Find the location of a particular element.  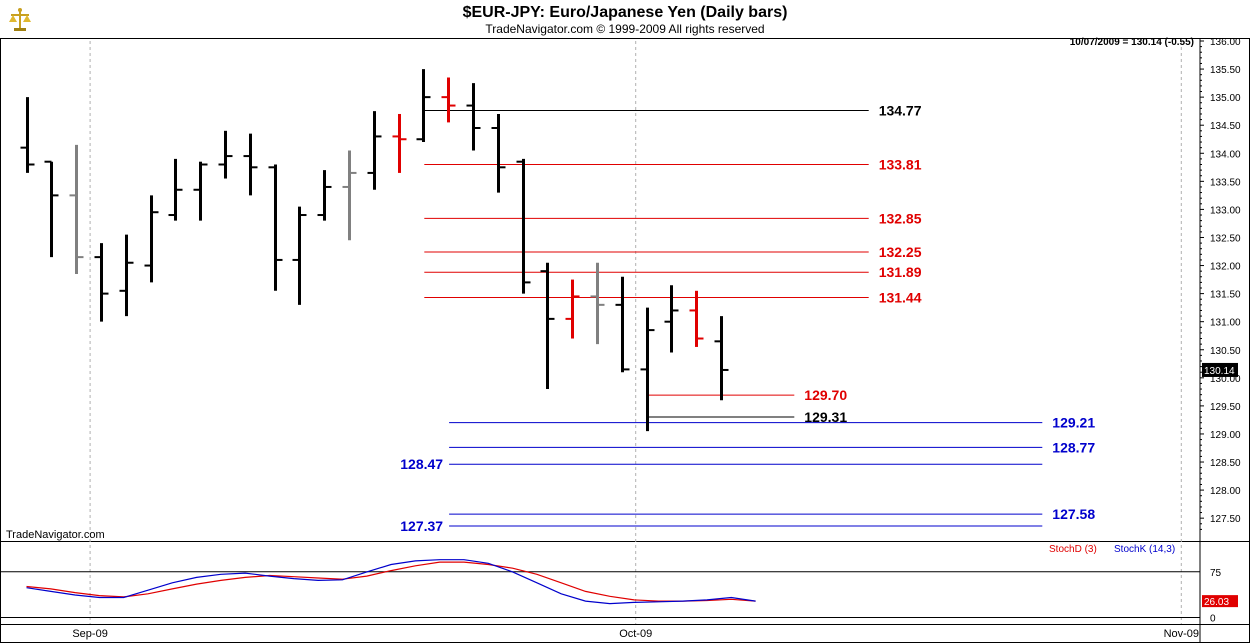

level-label: 127.58 is located at coordinates (1073, 514).